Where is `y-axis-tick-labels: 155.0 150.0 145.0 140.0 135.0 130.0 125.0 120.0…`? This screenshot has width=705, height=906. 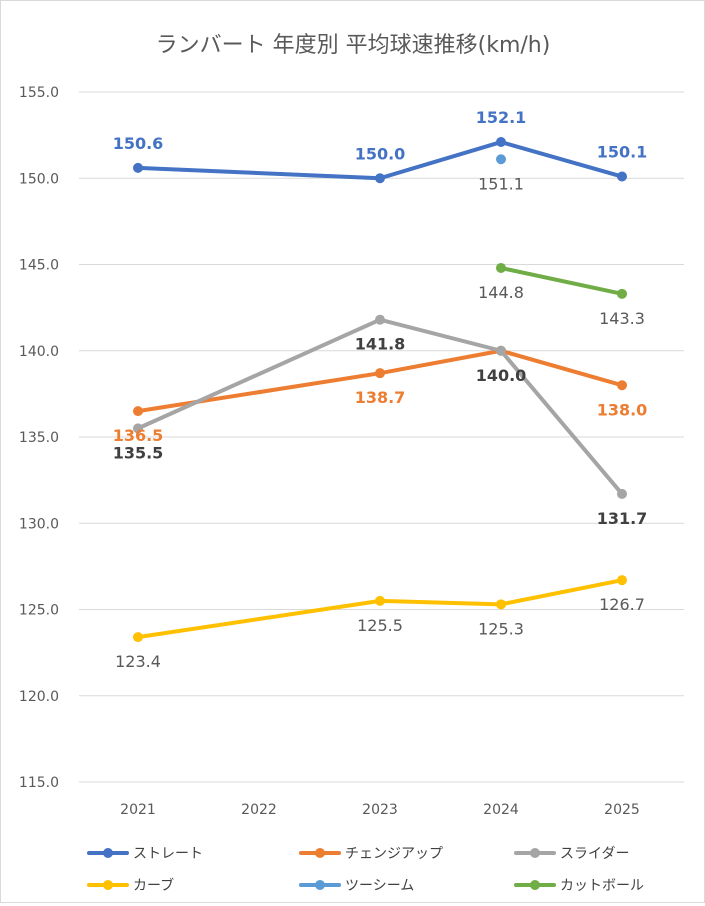
y-axis-tick-labels: 155.0 150.0 145.0 140.0 135.0 130.0 125.0 120.0… is located at coordinates (39, 438).